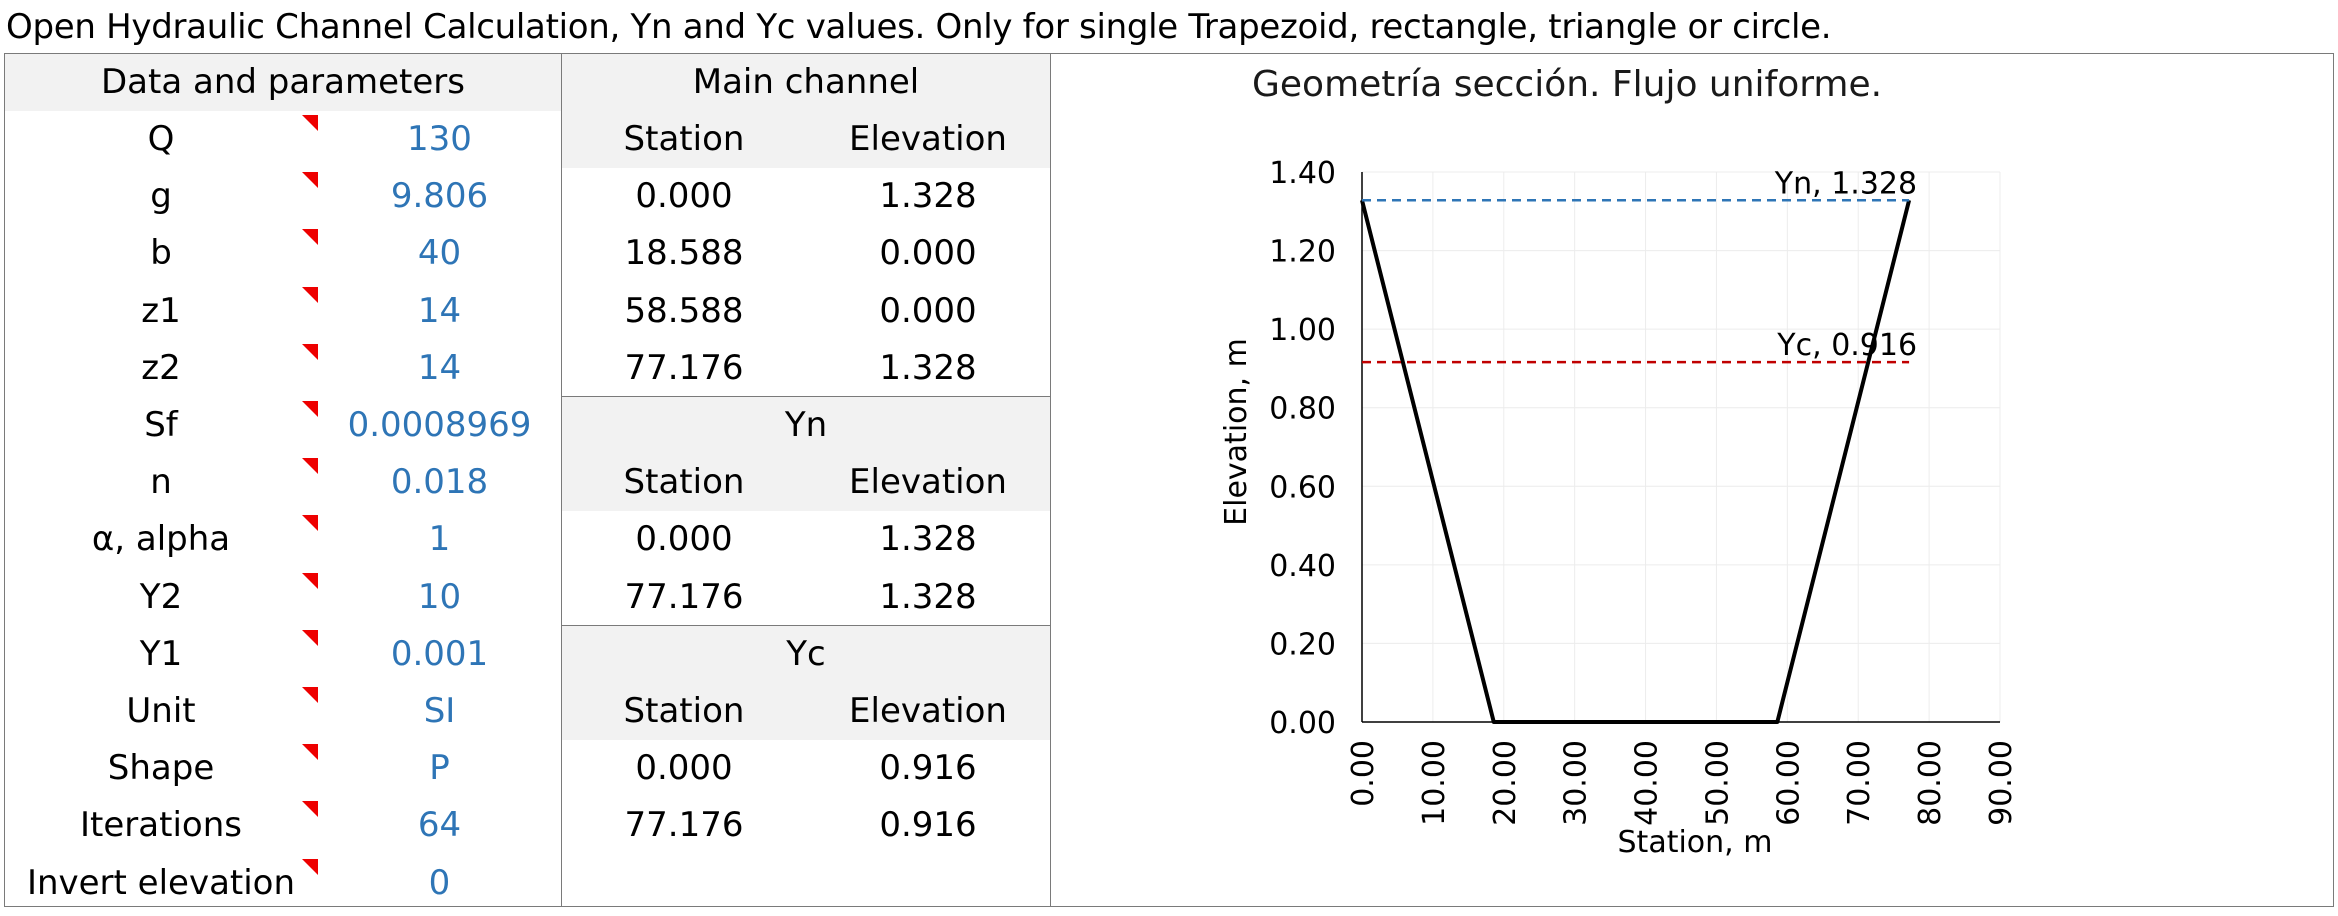 This screenshot has height=916, width=2338. I want to click on parameter-label: g, so click(161, 196).